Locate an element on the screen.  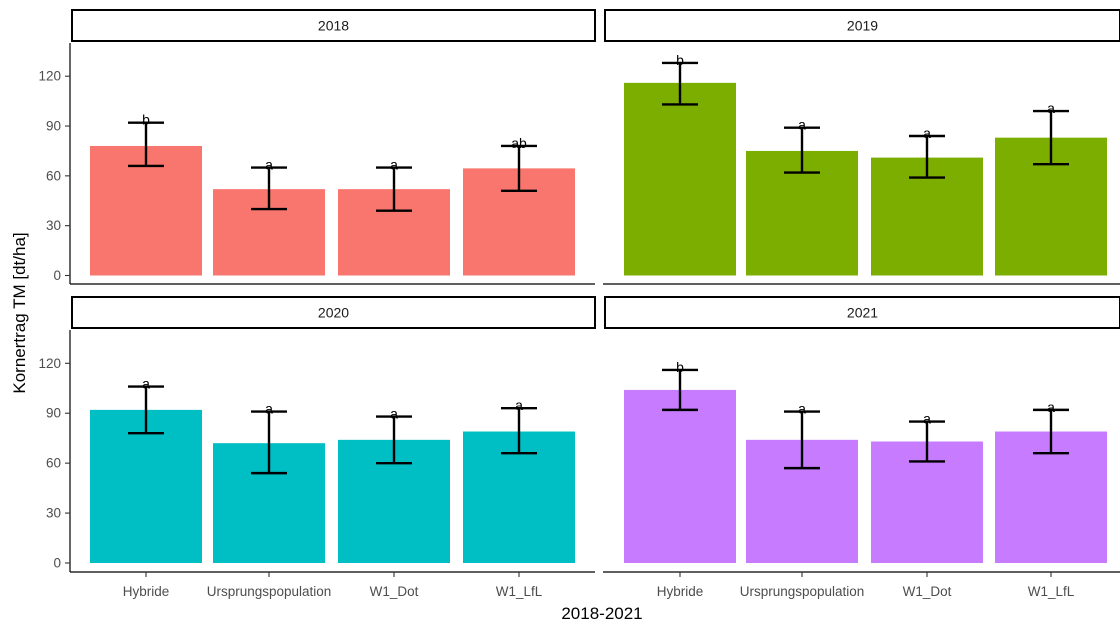
bar-2018-Hybride is located at coordinates (146, 210).